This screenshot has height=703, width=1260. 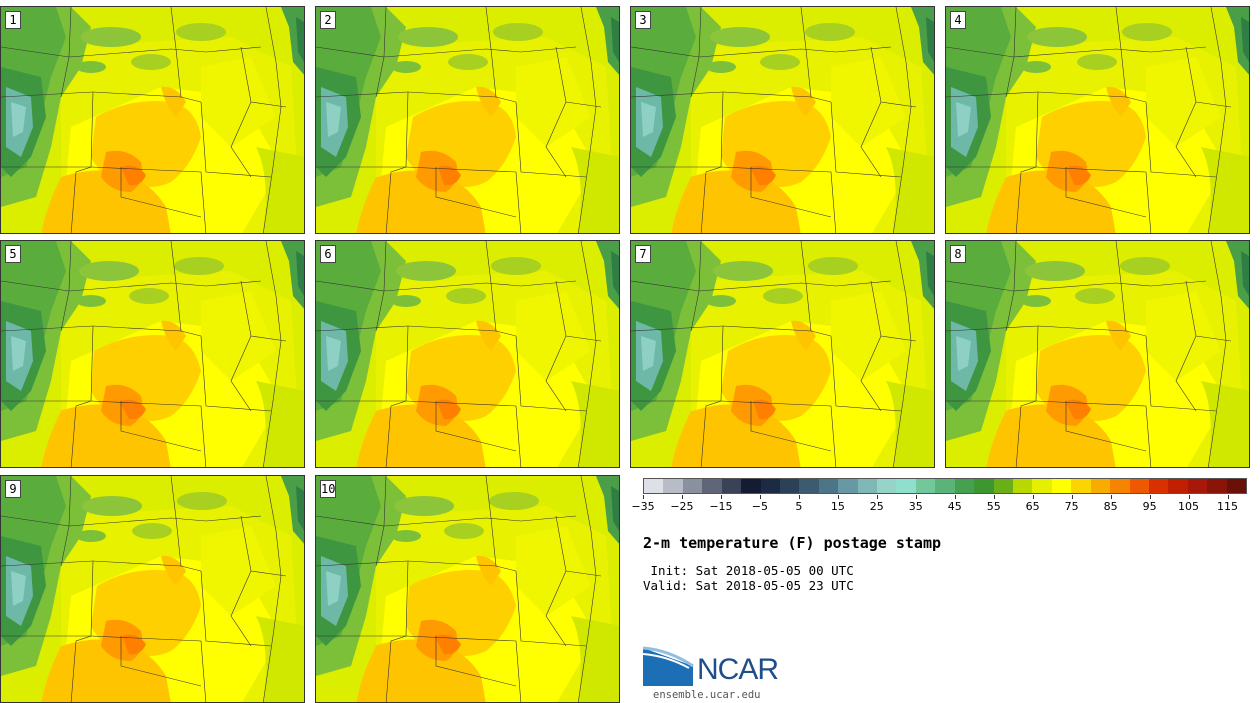 I want to click on ensemble-member-map: 1, so click(x=152, y=120).